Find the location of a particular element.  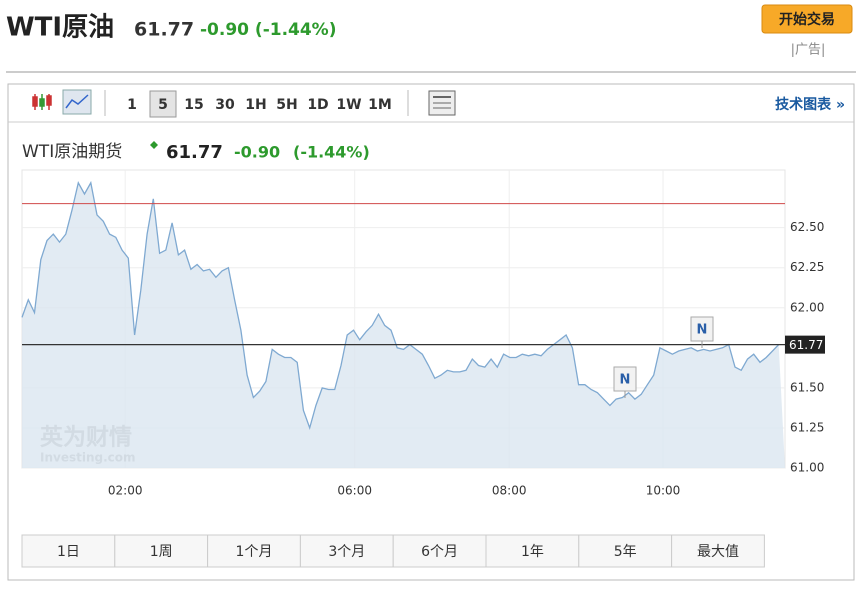

range-label: 1日 is located at coordinates (68, 552).